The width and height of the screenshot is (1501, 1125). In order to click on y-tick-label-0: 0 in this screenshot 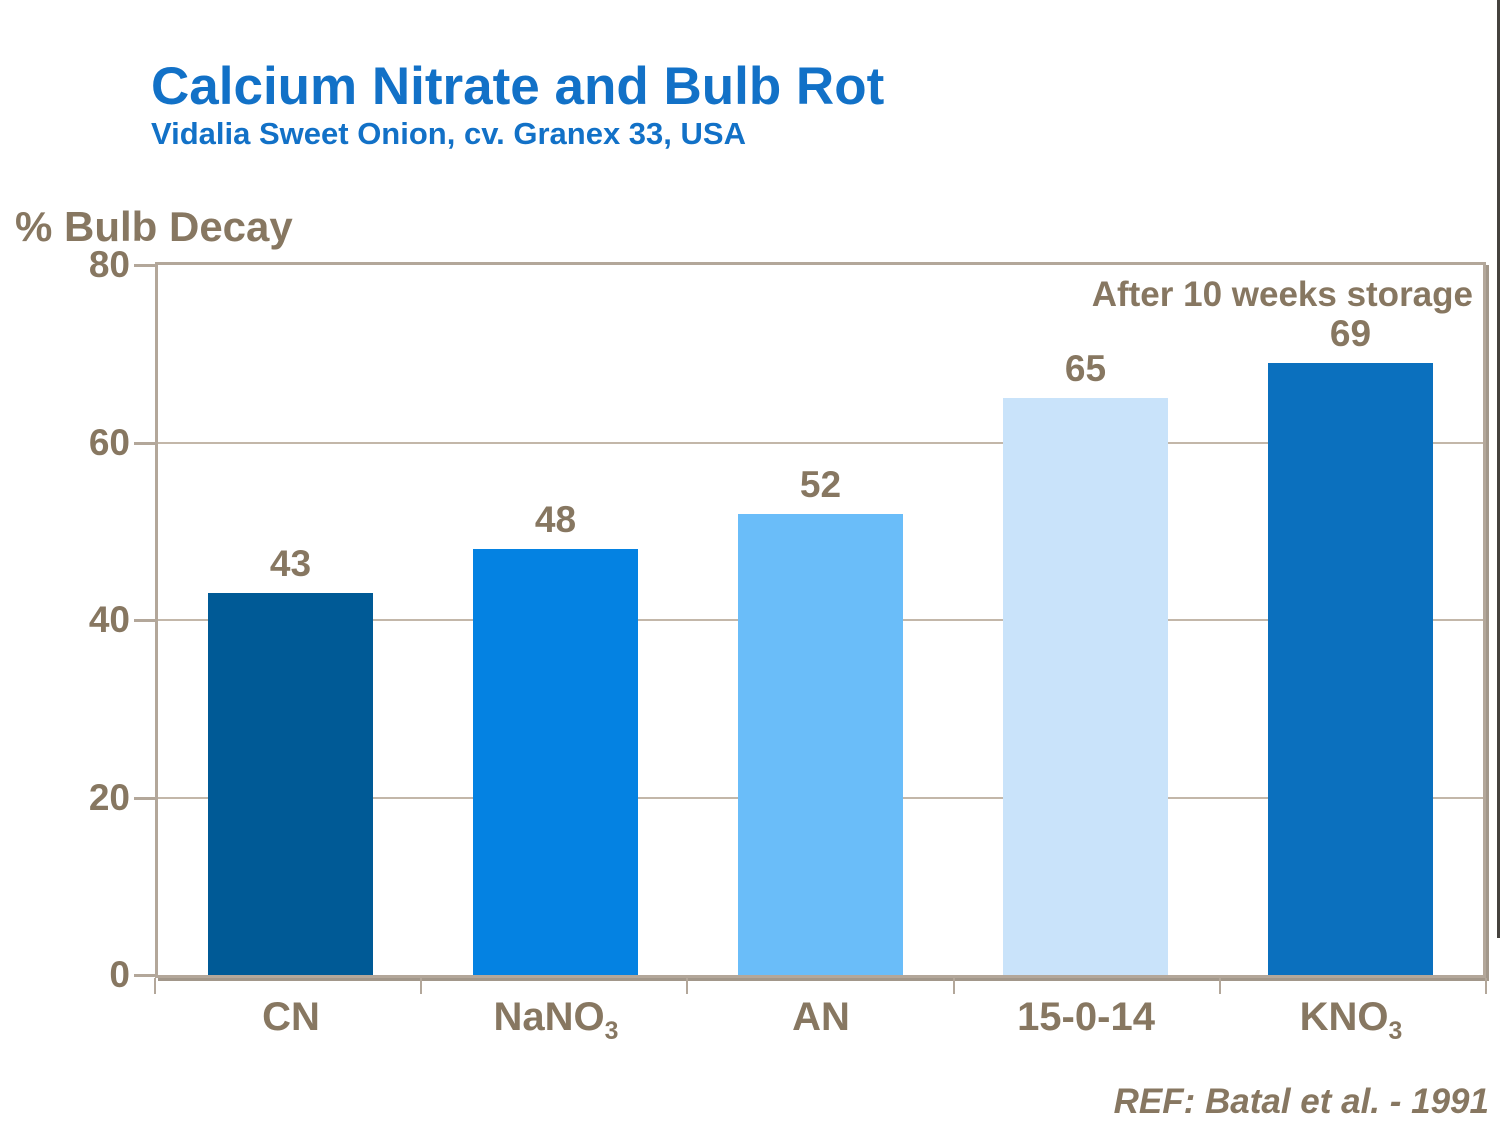, I will do `click(119, 974)`.